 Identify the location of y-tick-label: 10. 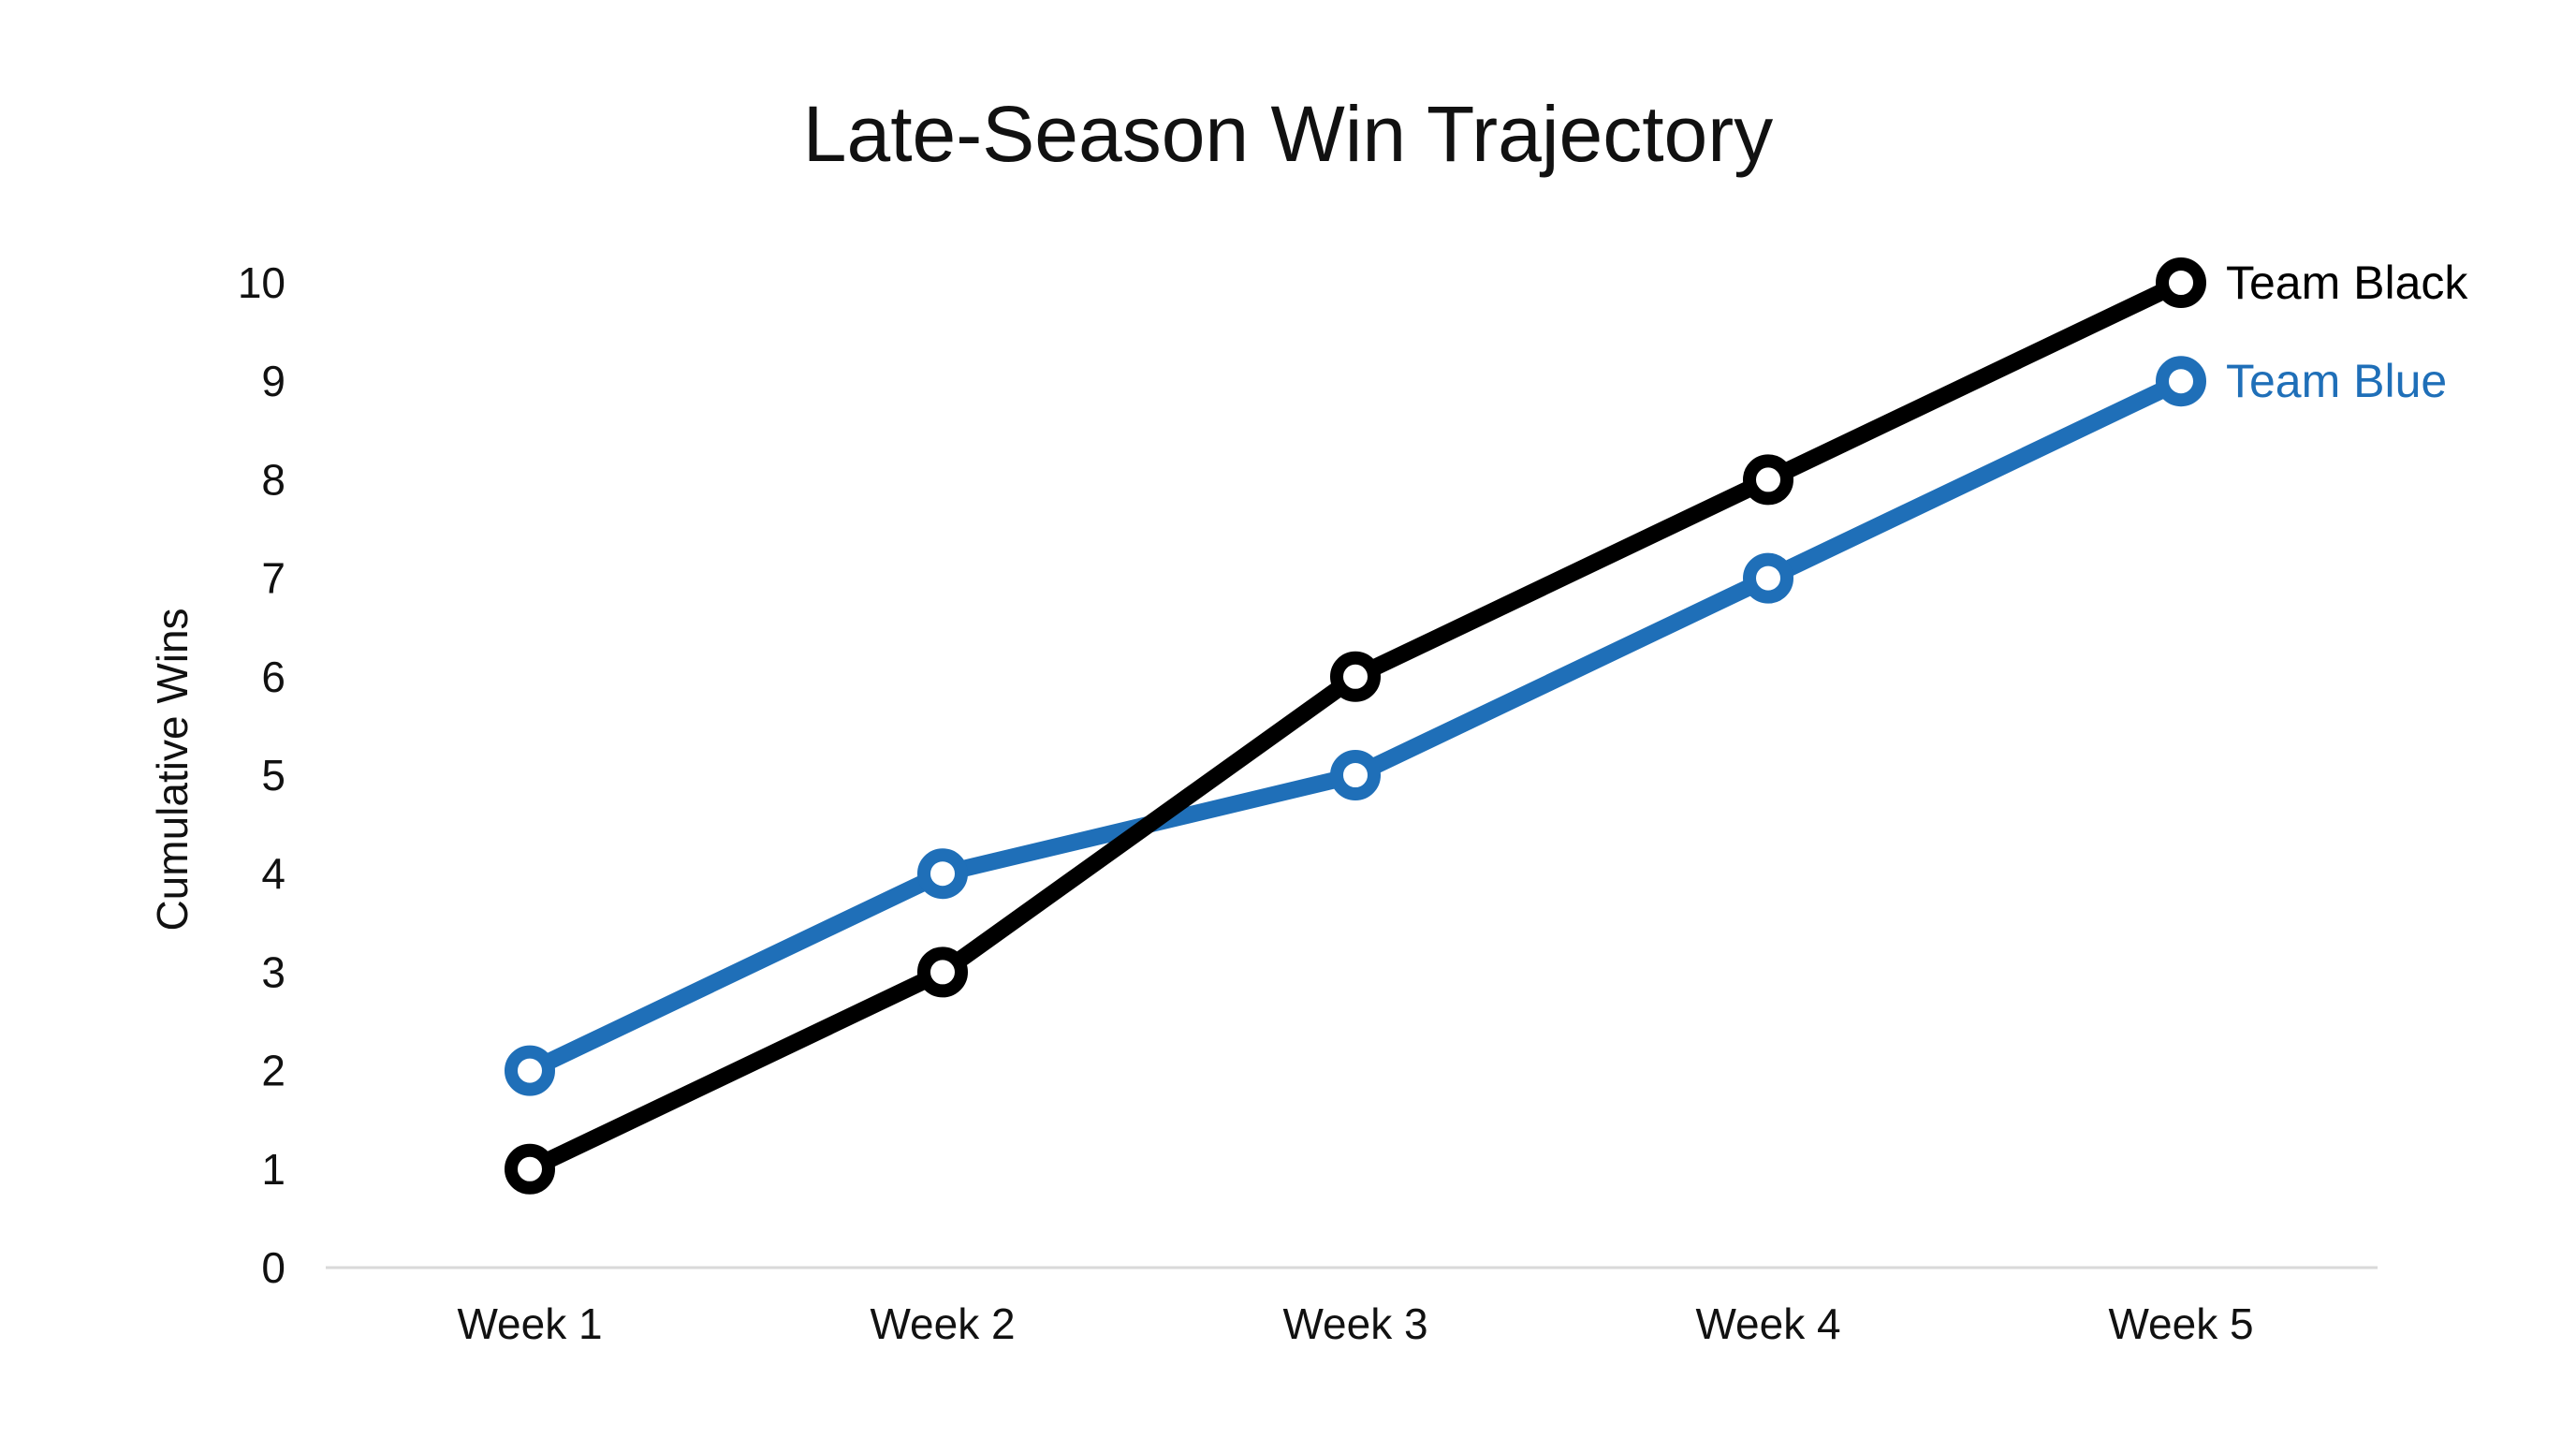
(261, 282).